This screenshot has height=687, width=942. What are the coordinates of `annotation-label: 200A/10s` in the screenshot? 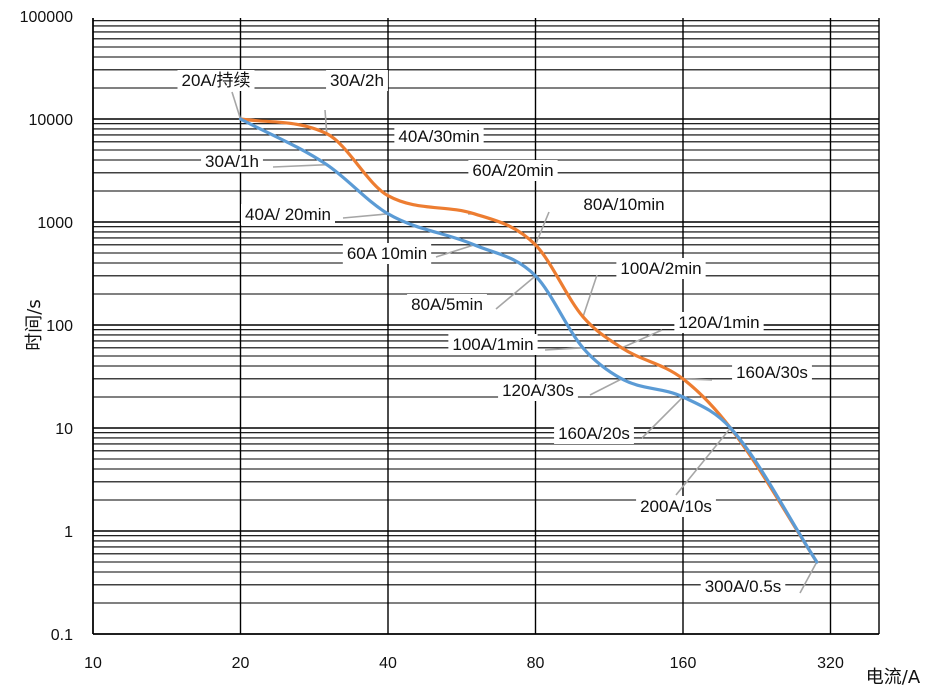 It's located at (676, 506).